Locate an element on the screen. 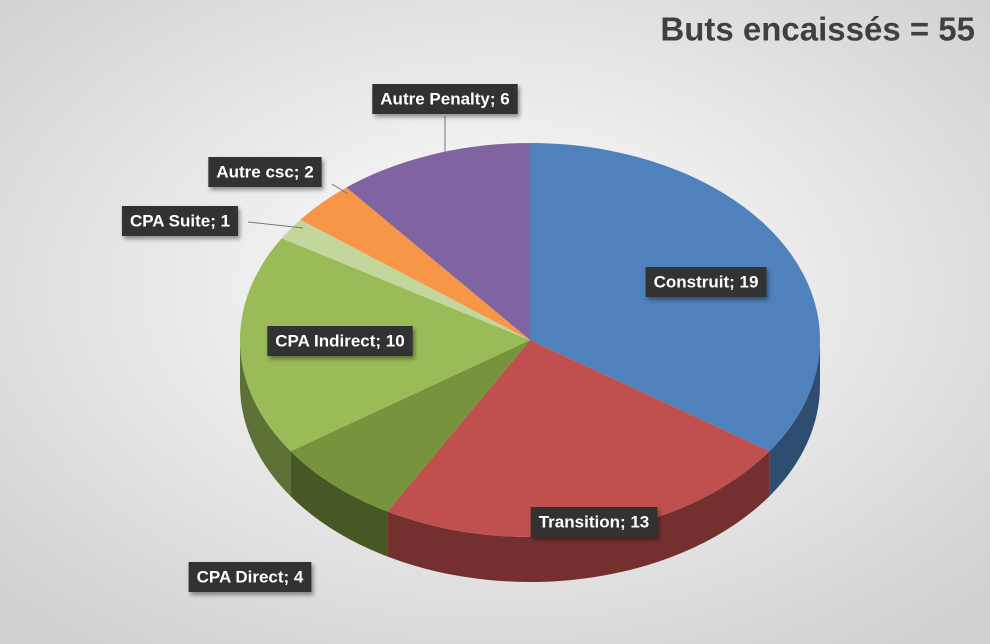 This screenshot has width=990, height=644. data-label: Autre Penalty; 6 is located at coordinates (445, 99).